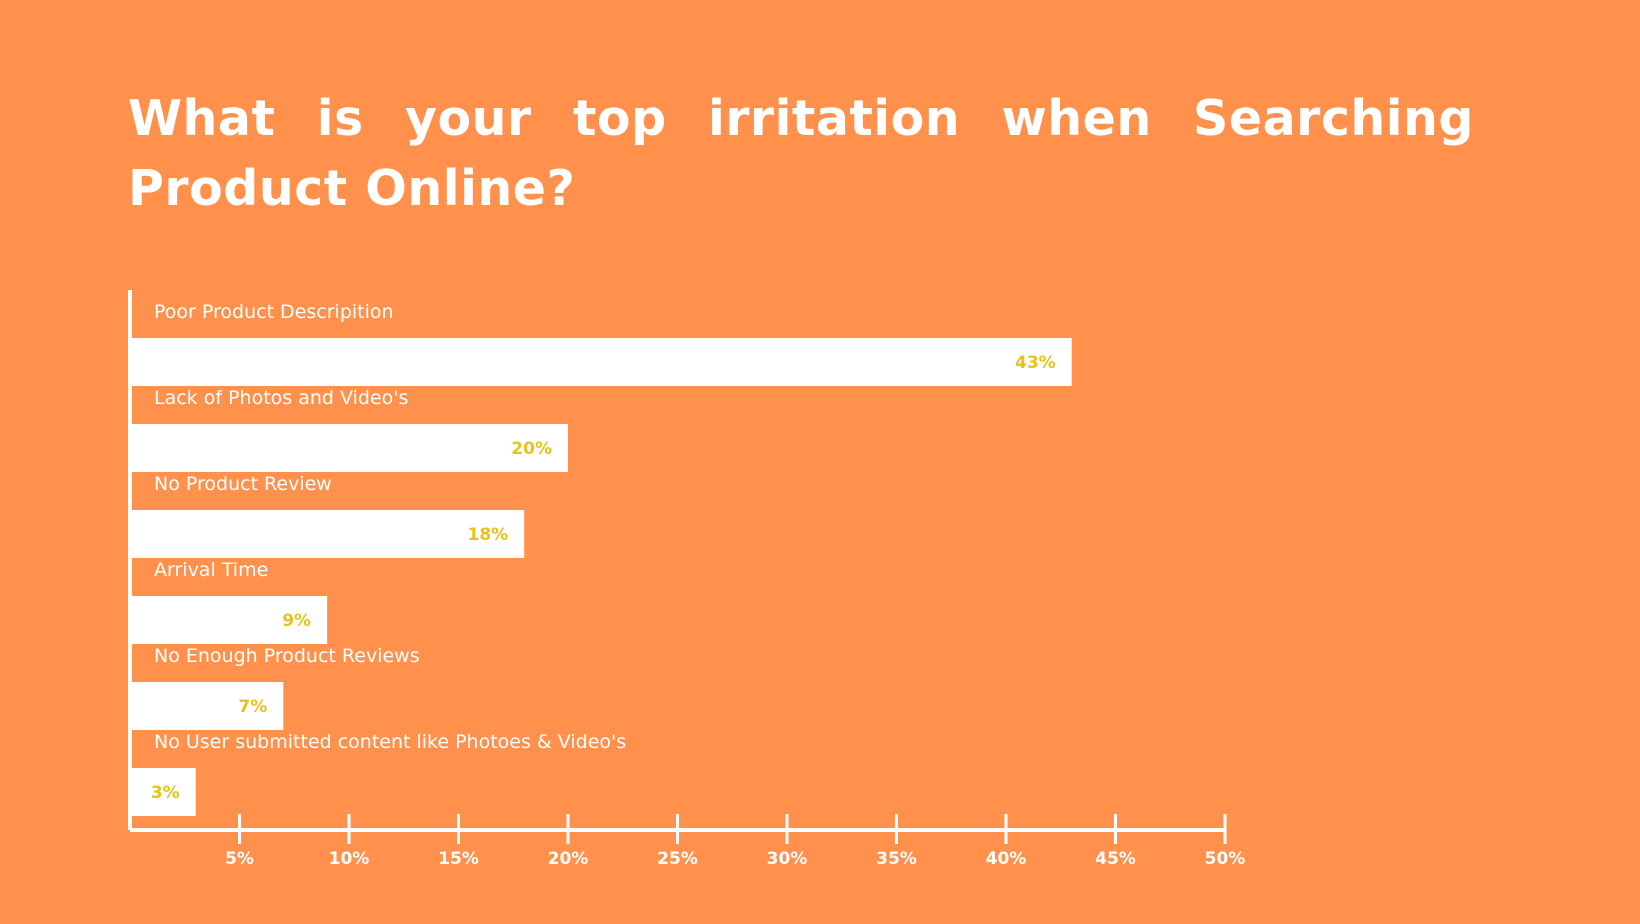 The width and height of the screenshot is (1640, 924). I want to click on value-label: 20%, so click(531, 449).